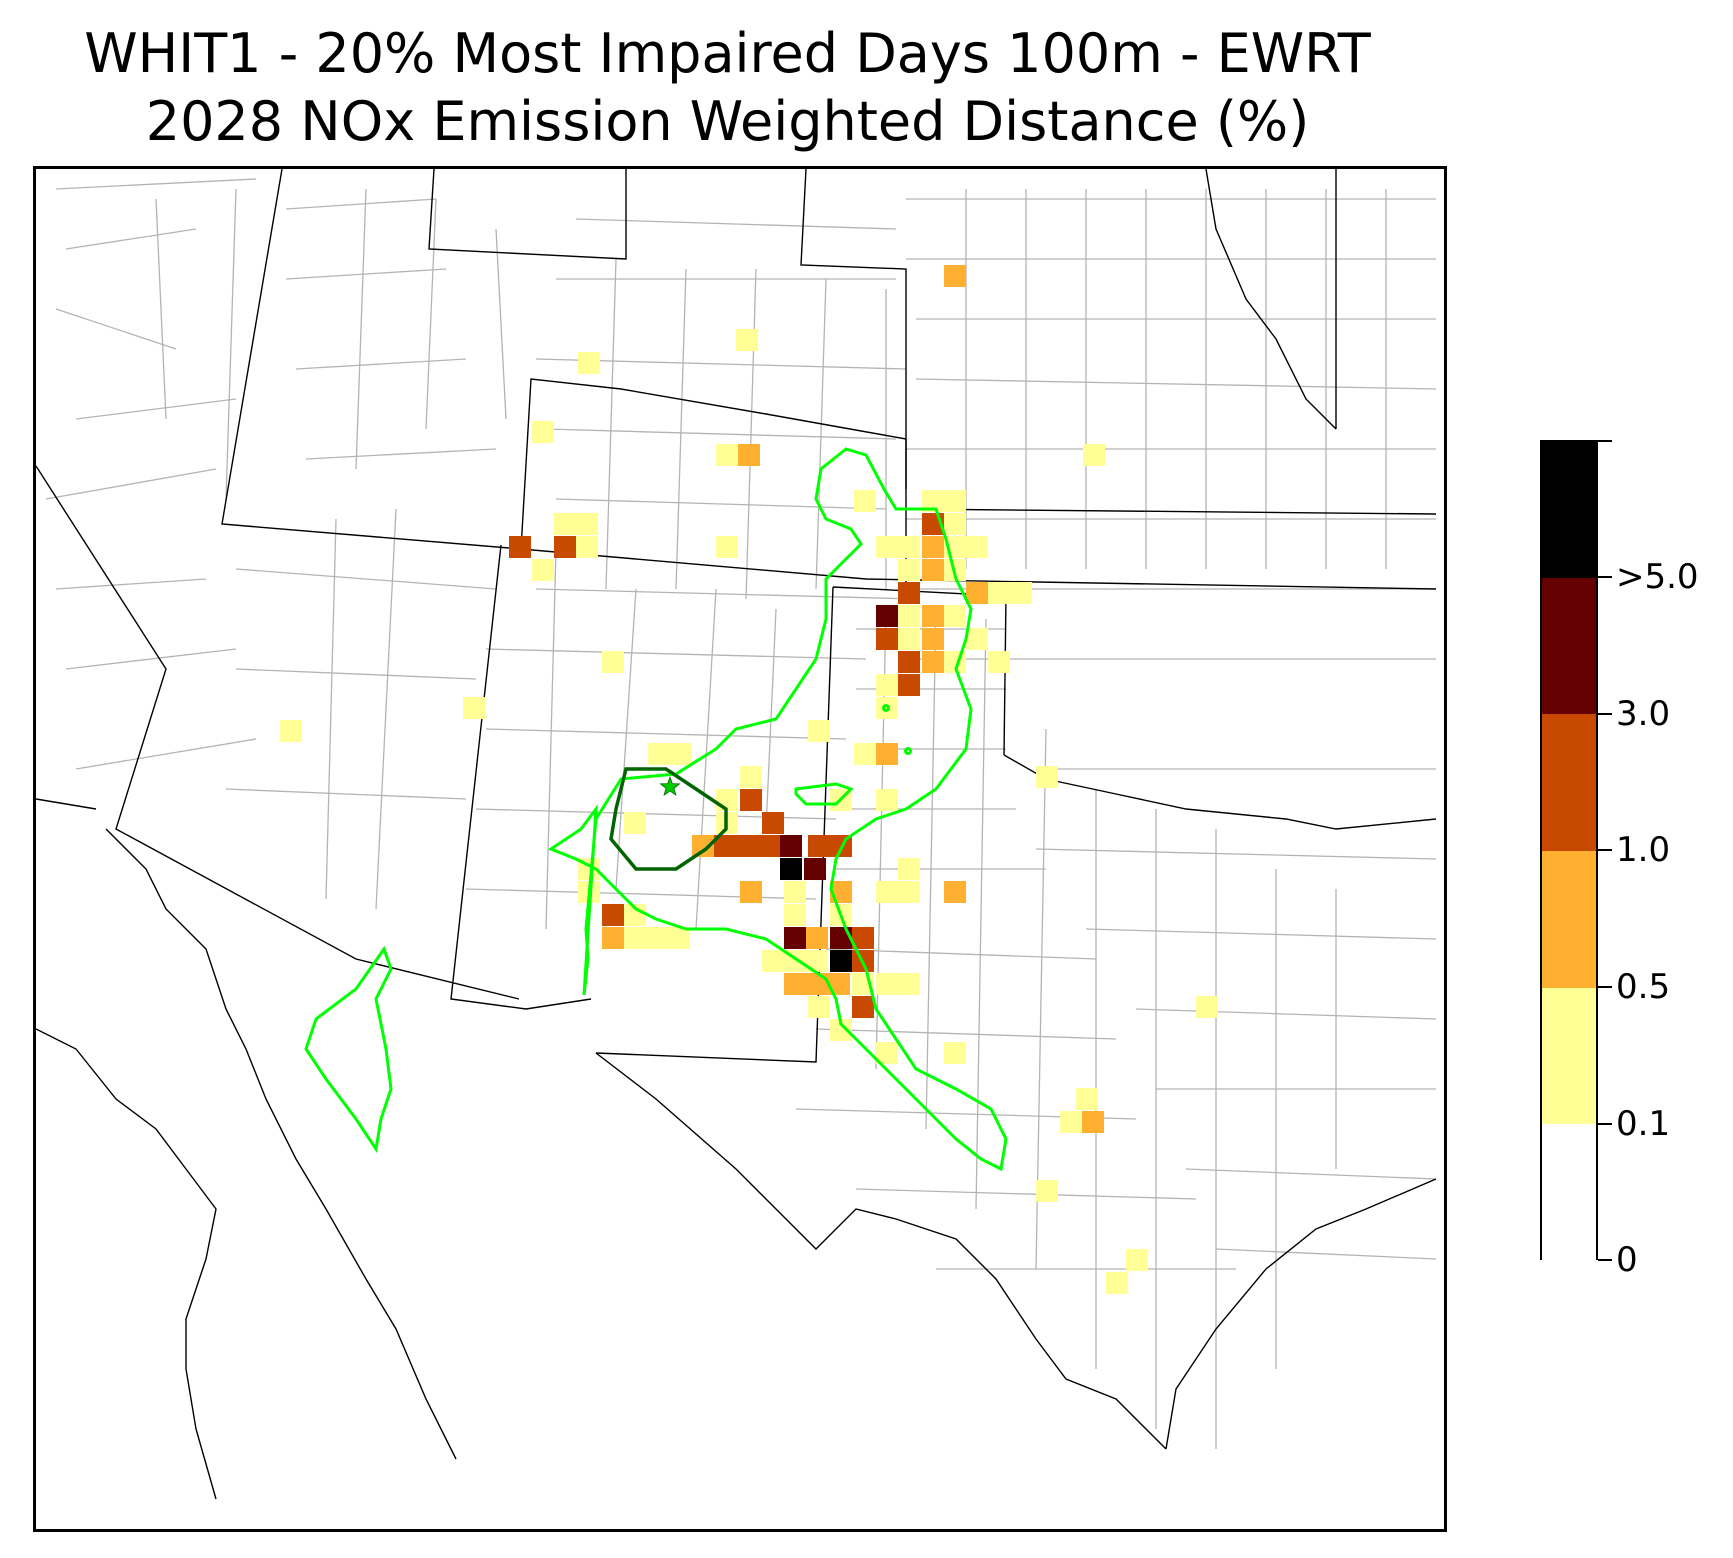  I want to click on colorbar-label-4: 3.0, so click(1643, 714).